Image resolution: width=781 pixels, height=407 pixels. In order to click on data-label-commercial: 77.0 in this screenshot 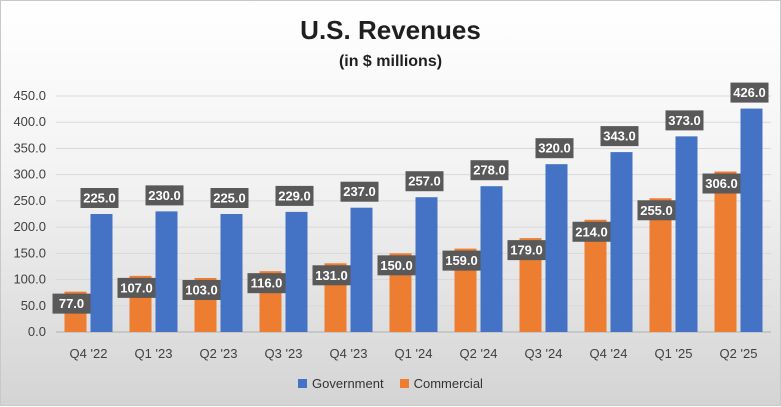, I will do `click(71, 303)`.